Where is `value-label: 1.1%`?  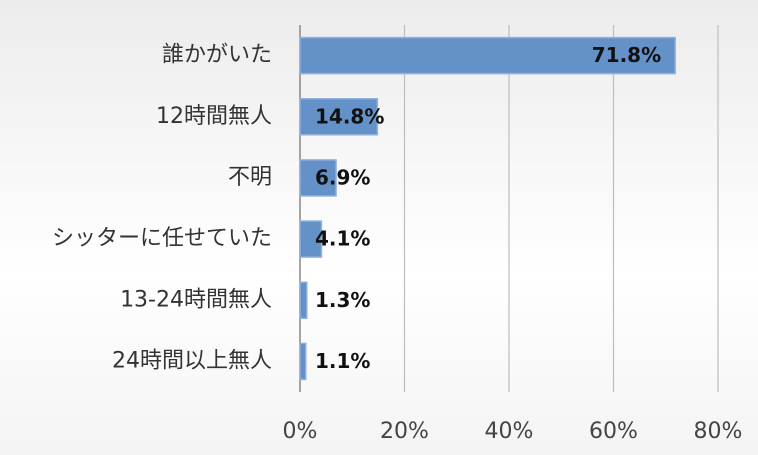 value-label: 1.1% is located at coordinates (342, 361).